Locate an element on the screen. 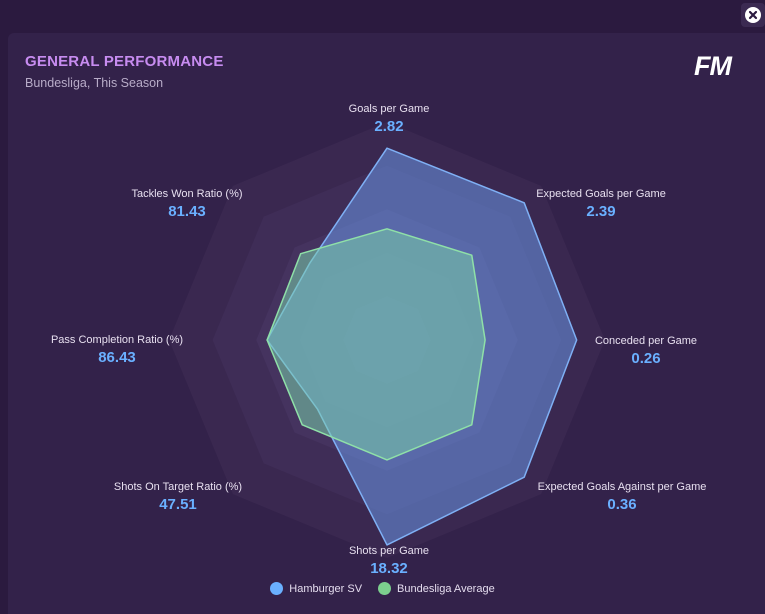 The width and height of the screenshot is (765, 614). legend-label-average: Bundesliga Average is located at coordinates (446, 588).